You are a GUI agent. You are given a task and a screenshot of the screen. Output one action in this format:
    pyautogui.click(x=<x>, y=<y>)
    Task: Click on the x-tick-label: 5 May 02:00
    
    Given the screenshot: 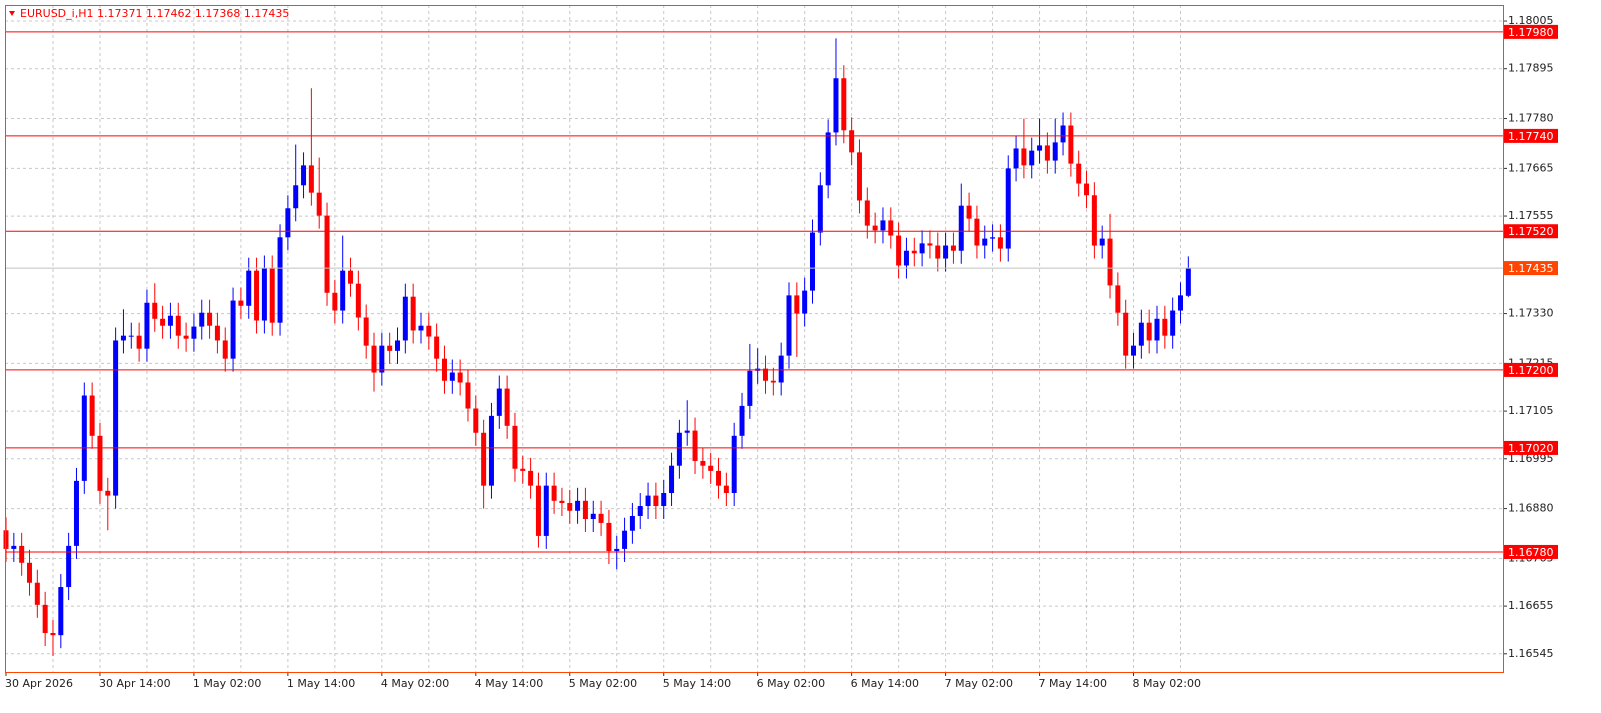 What is the action you would take?
    pyautogui.click(x=603, y=683)
    